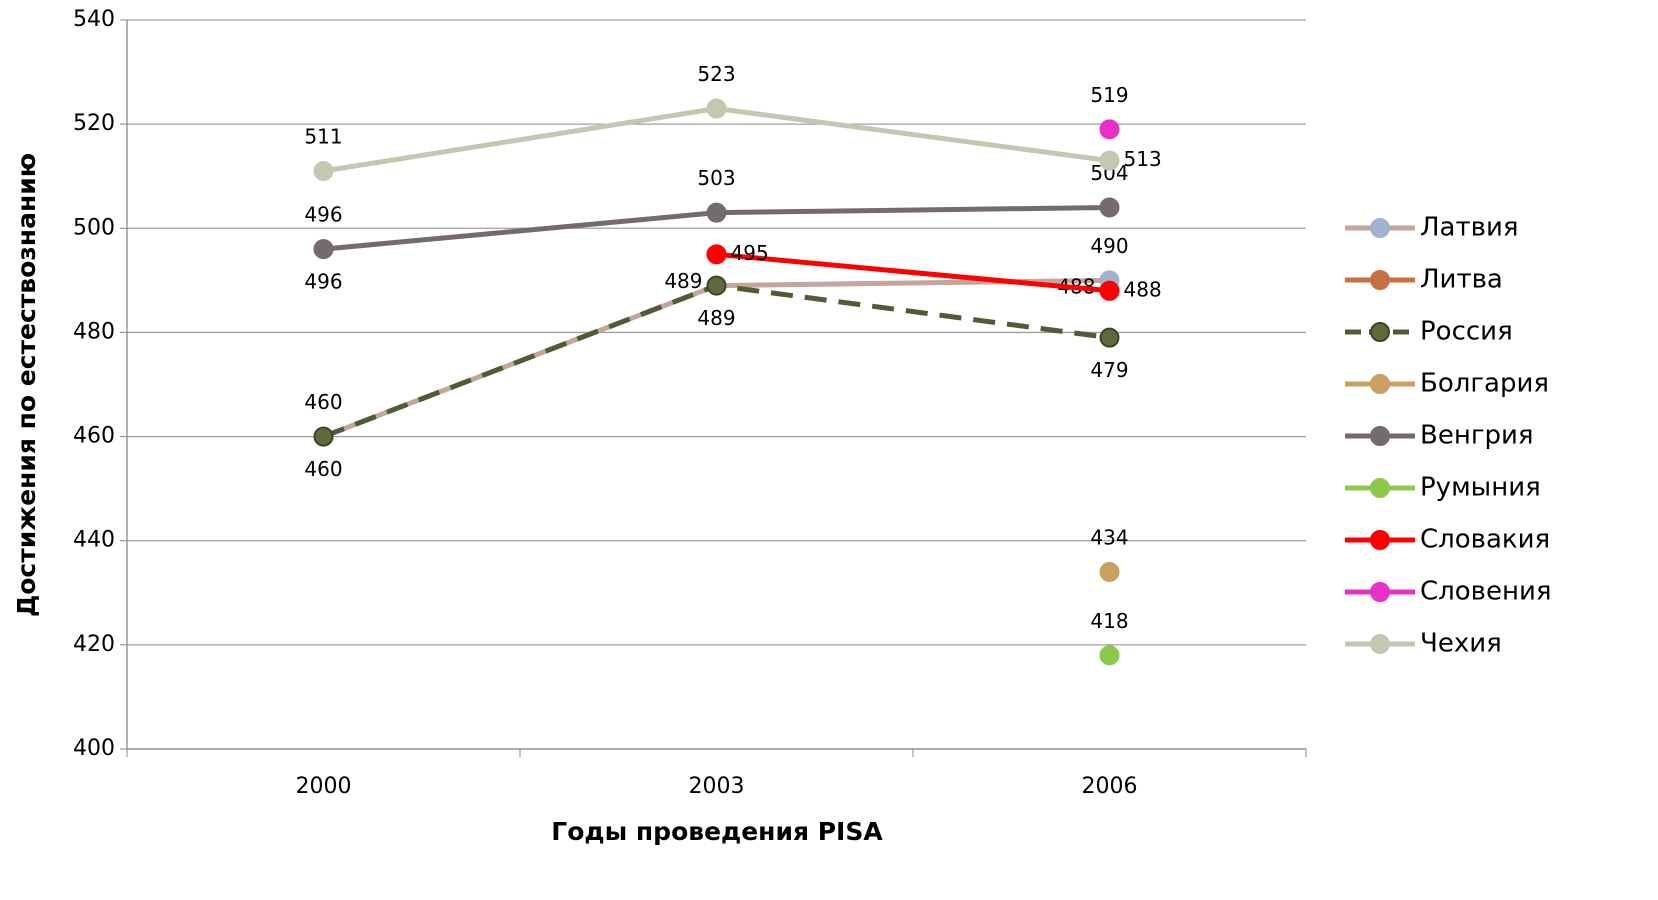 The height and width of the screenshot is (900, 1658). What do you see at coordinates (94, 123) in the screenshot?
I see `y-tick-label: 520` at bounding box center [94, 123].